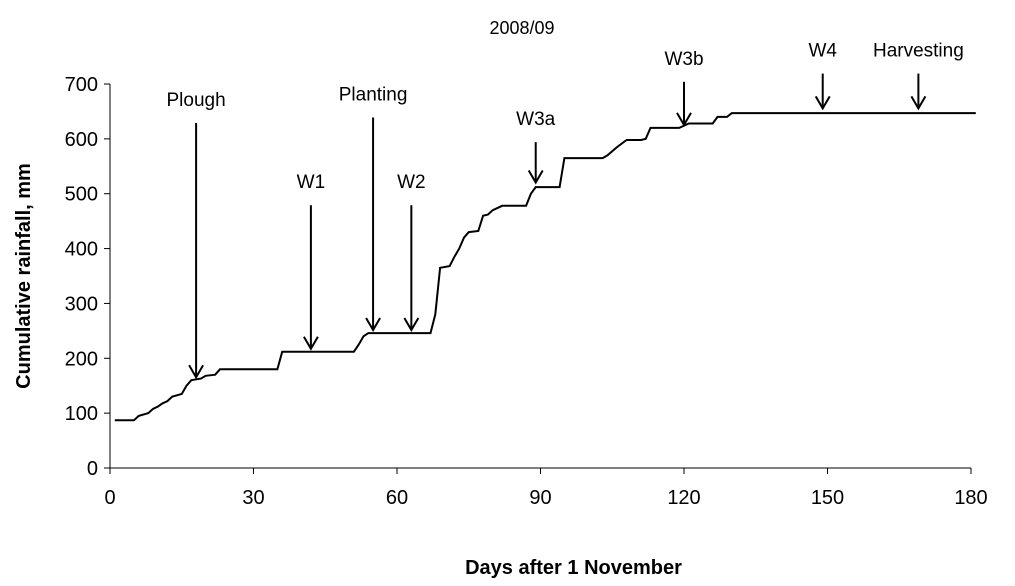  What do you see at coordinates (196, 235) in the screenshot?
I see `annotation-plough: Plough` at bounding box center [196, 235].